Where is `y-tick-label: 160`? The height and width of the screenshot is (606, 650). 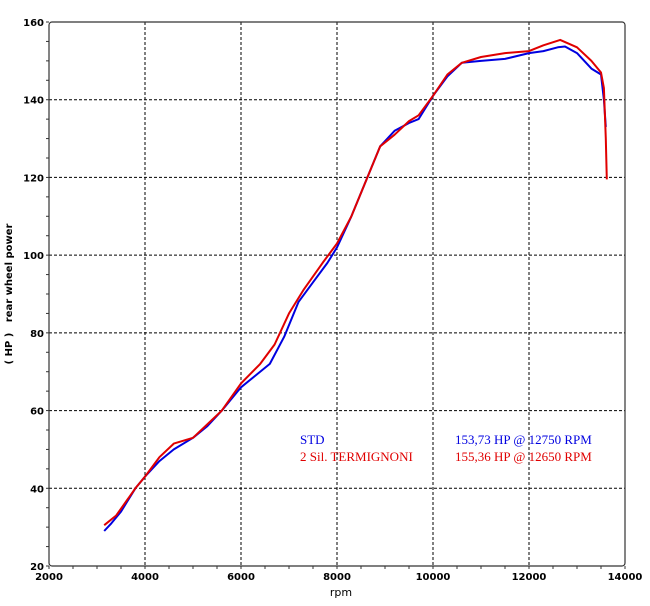
y-tick-label: 160 is located at coordinates (33, 23).